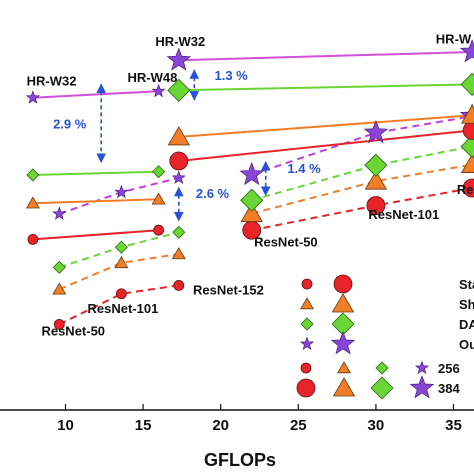 This screenshot has width=474, height=474. What do you see at coordinates (152, 77) in the screenshot?
I see `model-label: HR-W48` at bounding box center [152, 77].